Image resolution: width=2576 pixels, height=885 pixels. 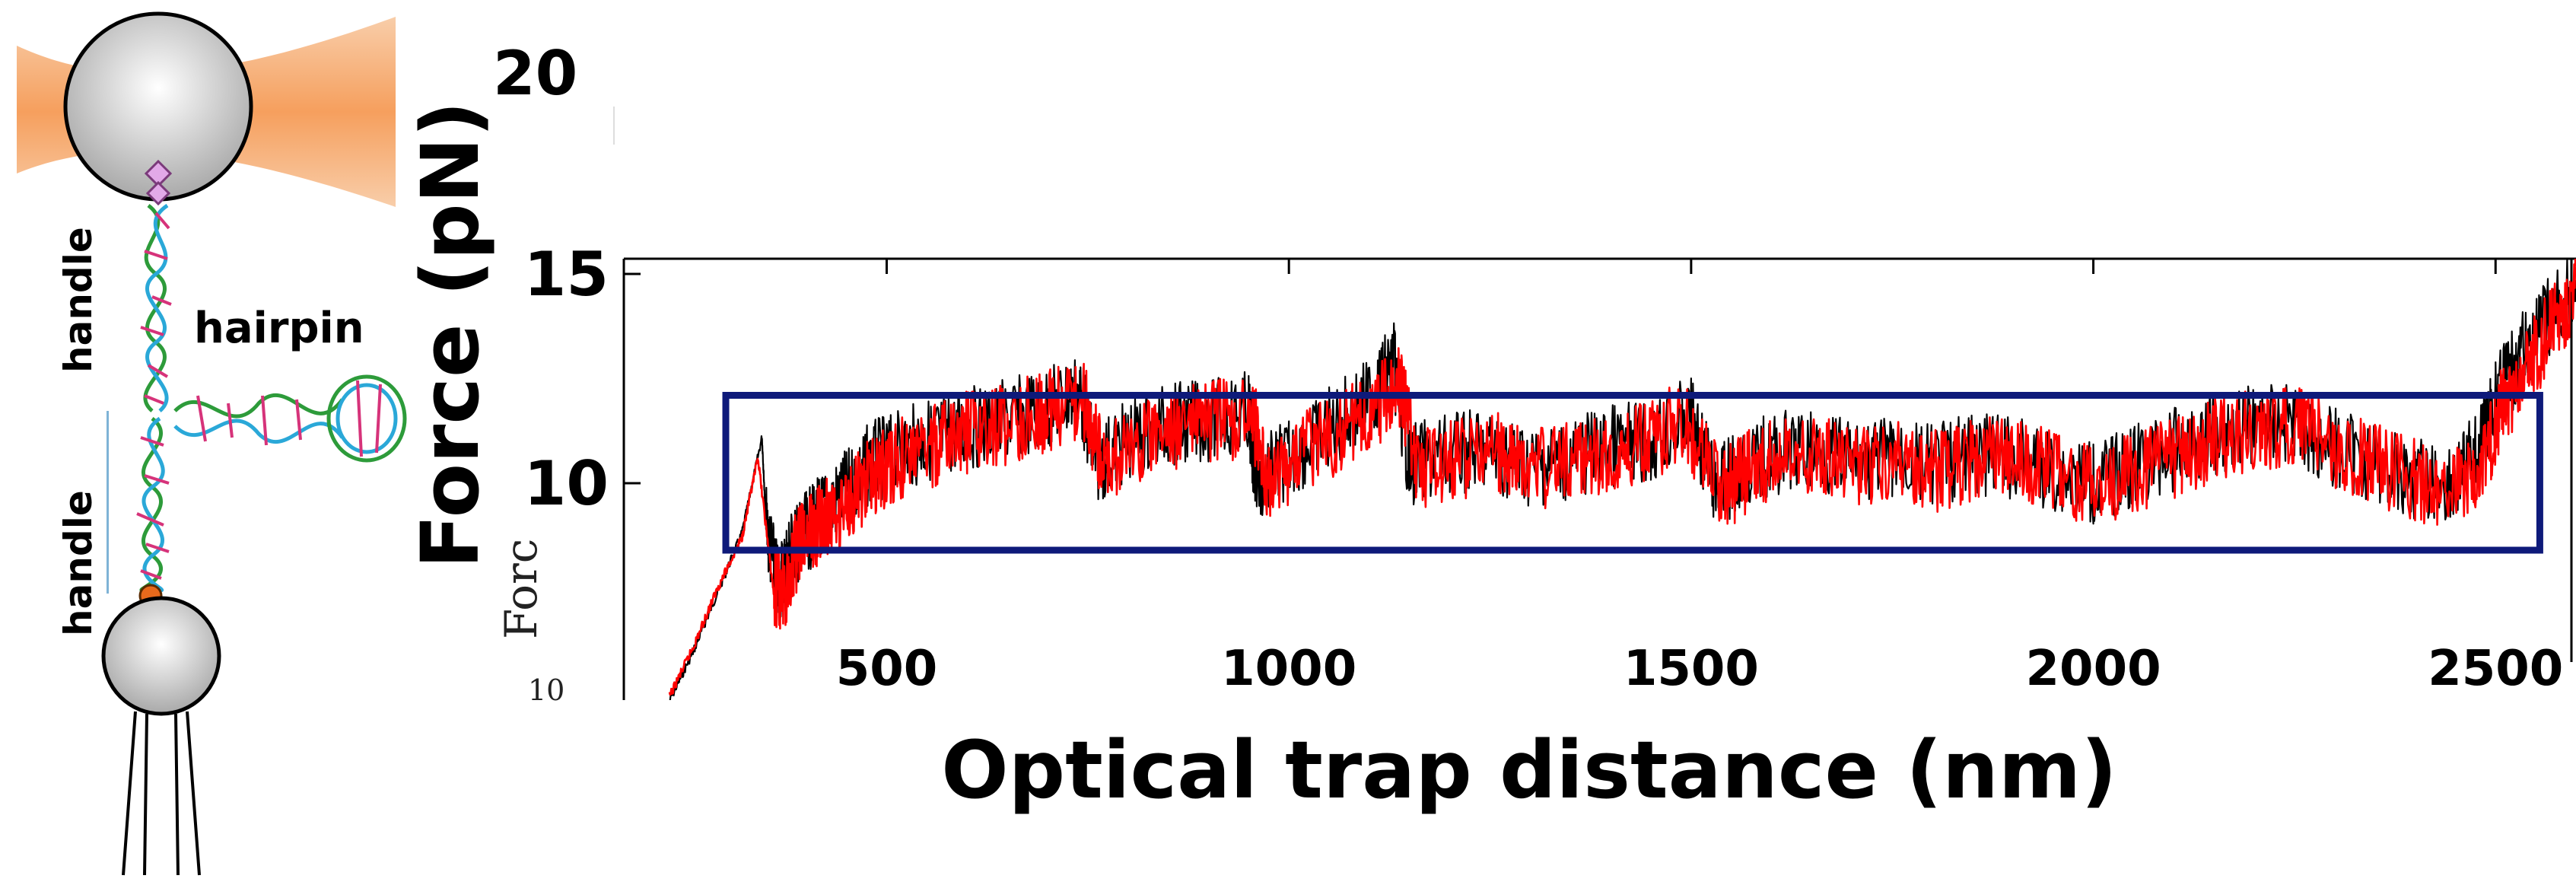 I want to click on tweezers-schematic: handle hairpin handle, so click(x=212, y=443).